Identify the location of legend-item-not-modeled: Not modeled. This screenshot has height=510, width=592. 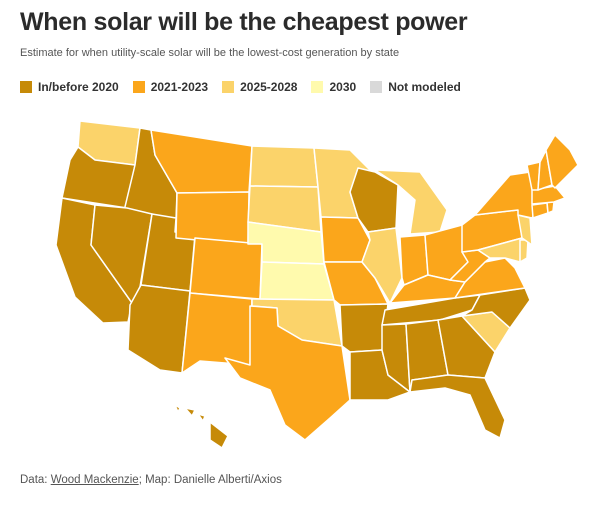
(415, 87).